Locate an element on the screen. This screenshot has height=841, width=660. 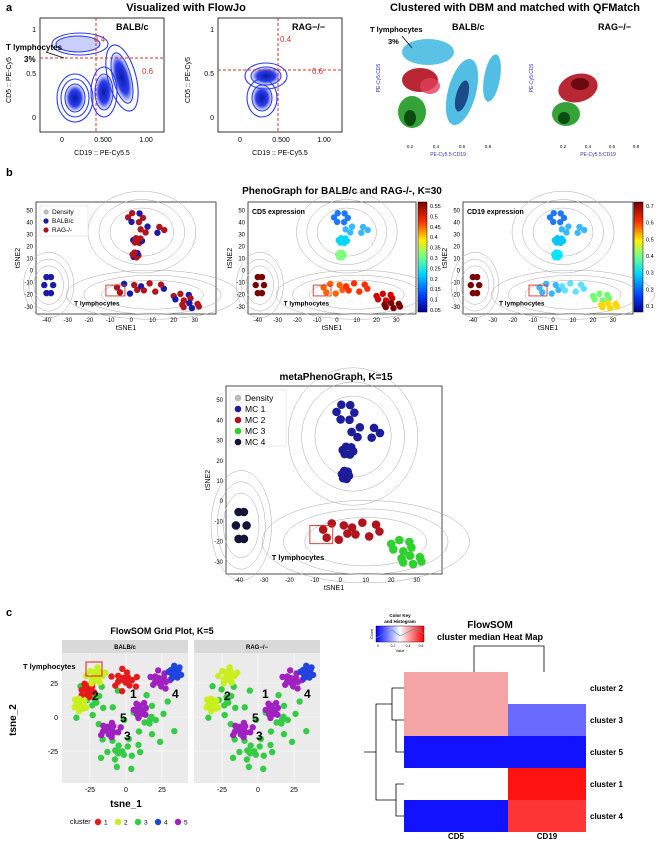
cd5-plot-xtick: 30 is located at coordinates (396, 321).